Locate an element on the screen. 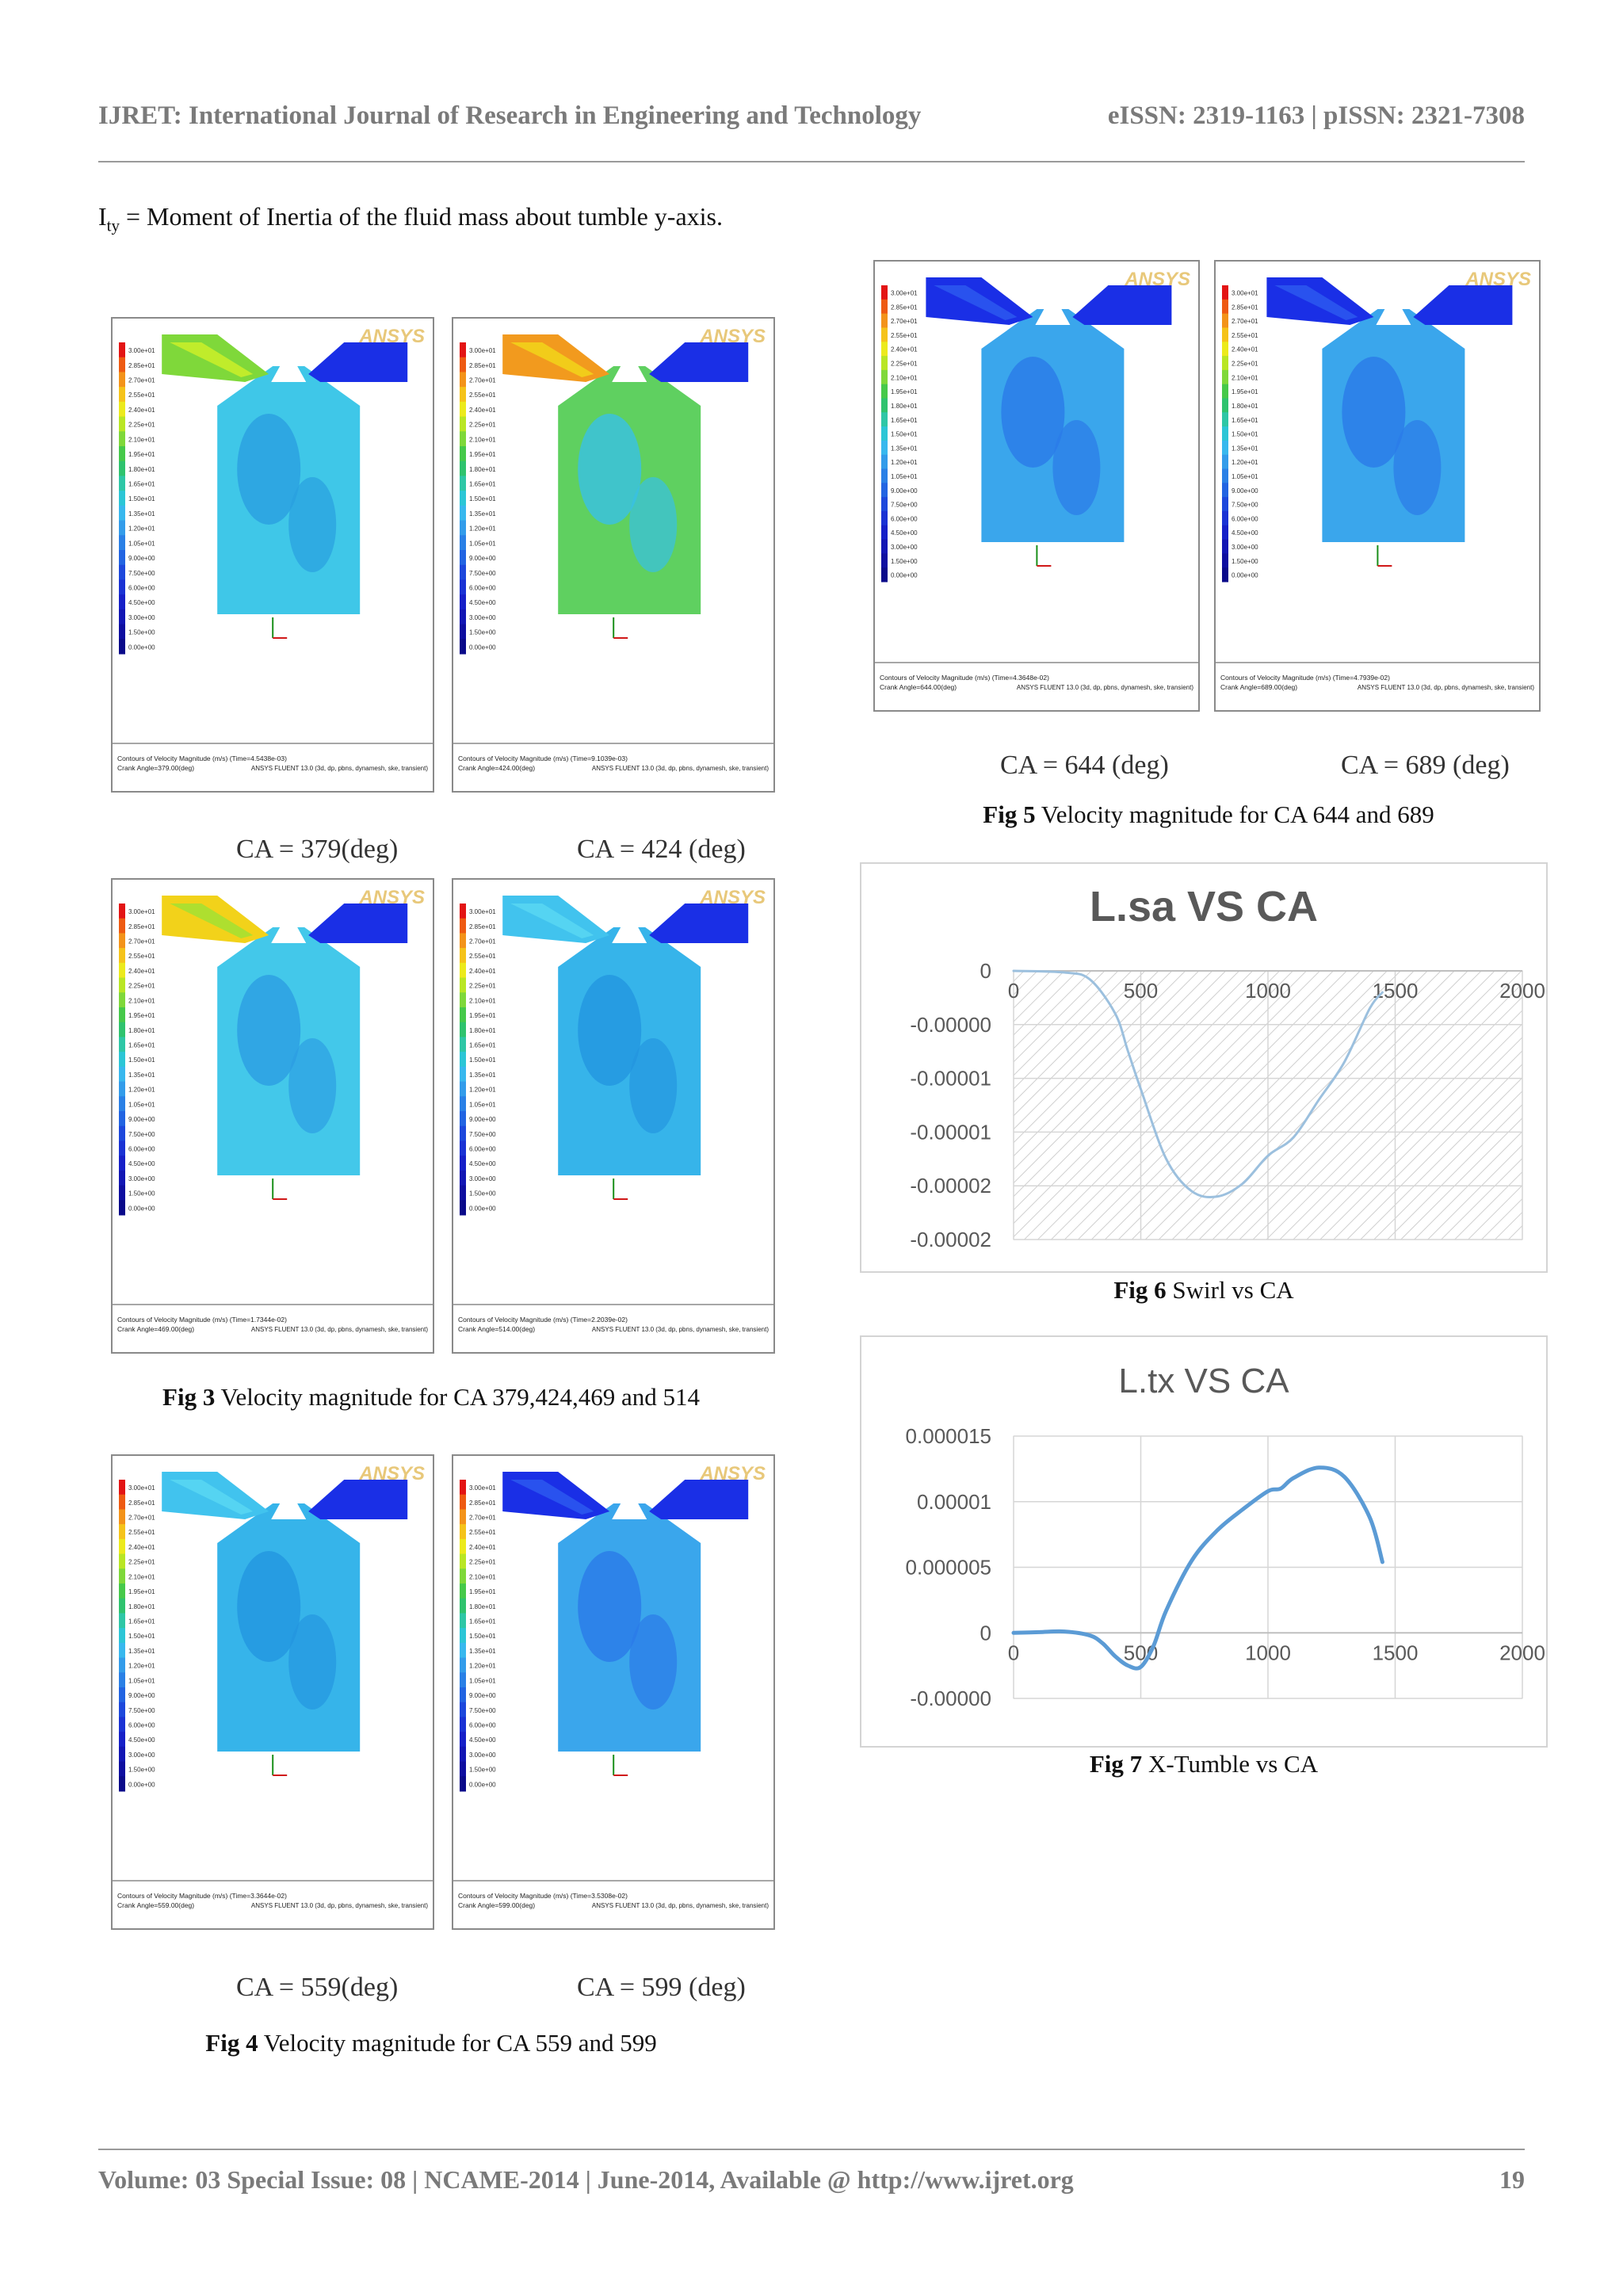 The width and height of the screenshot is (1623, 2296). header-rule is located at coordinates (811, 161).